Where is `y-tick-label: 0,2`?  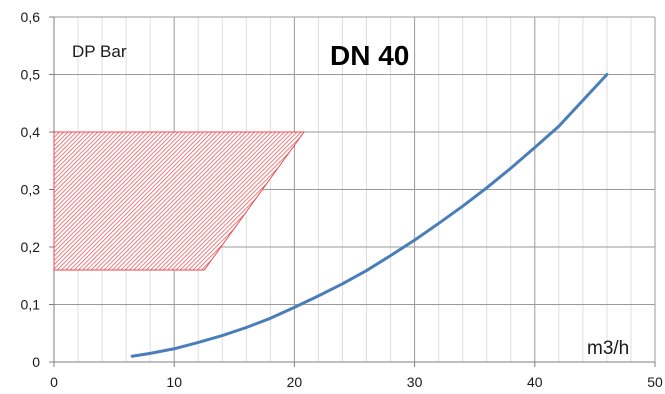
y-tick-label: 0,2 is located at coordinates (31, 247).